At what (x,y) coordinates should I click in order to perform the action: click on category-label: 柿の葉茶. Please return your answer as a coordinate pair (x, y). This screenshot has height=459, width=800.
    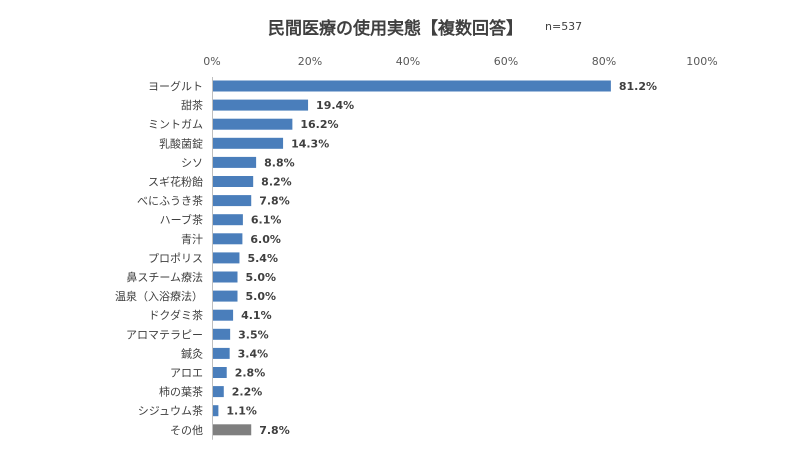
    Looking at the image, I should click on (181, 392).